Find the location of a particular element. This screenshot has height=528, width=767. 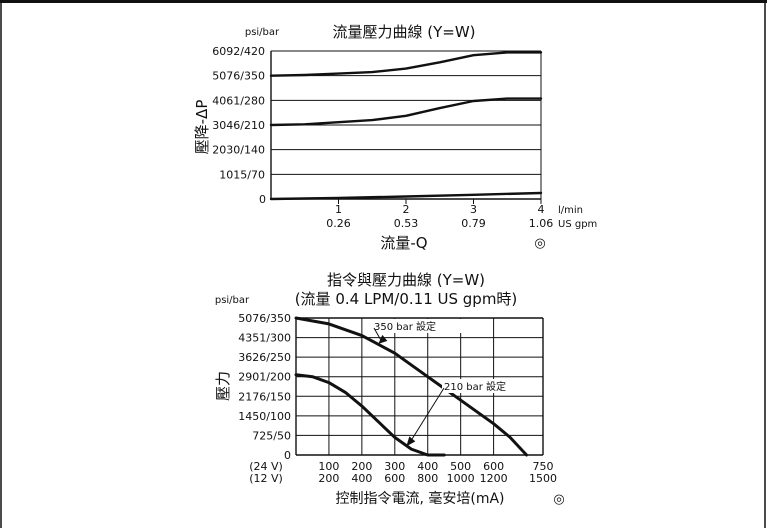

chart1-y-tick-label: 5076/350 is located at coordinates (238, 76).